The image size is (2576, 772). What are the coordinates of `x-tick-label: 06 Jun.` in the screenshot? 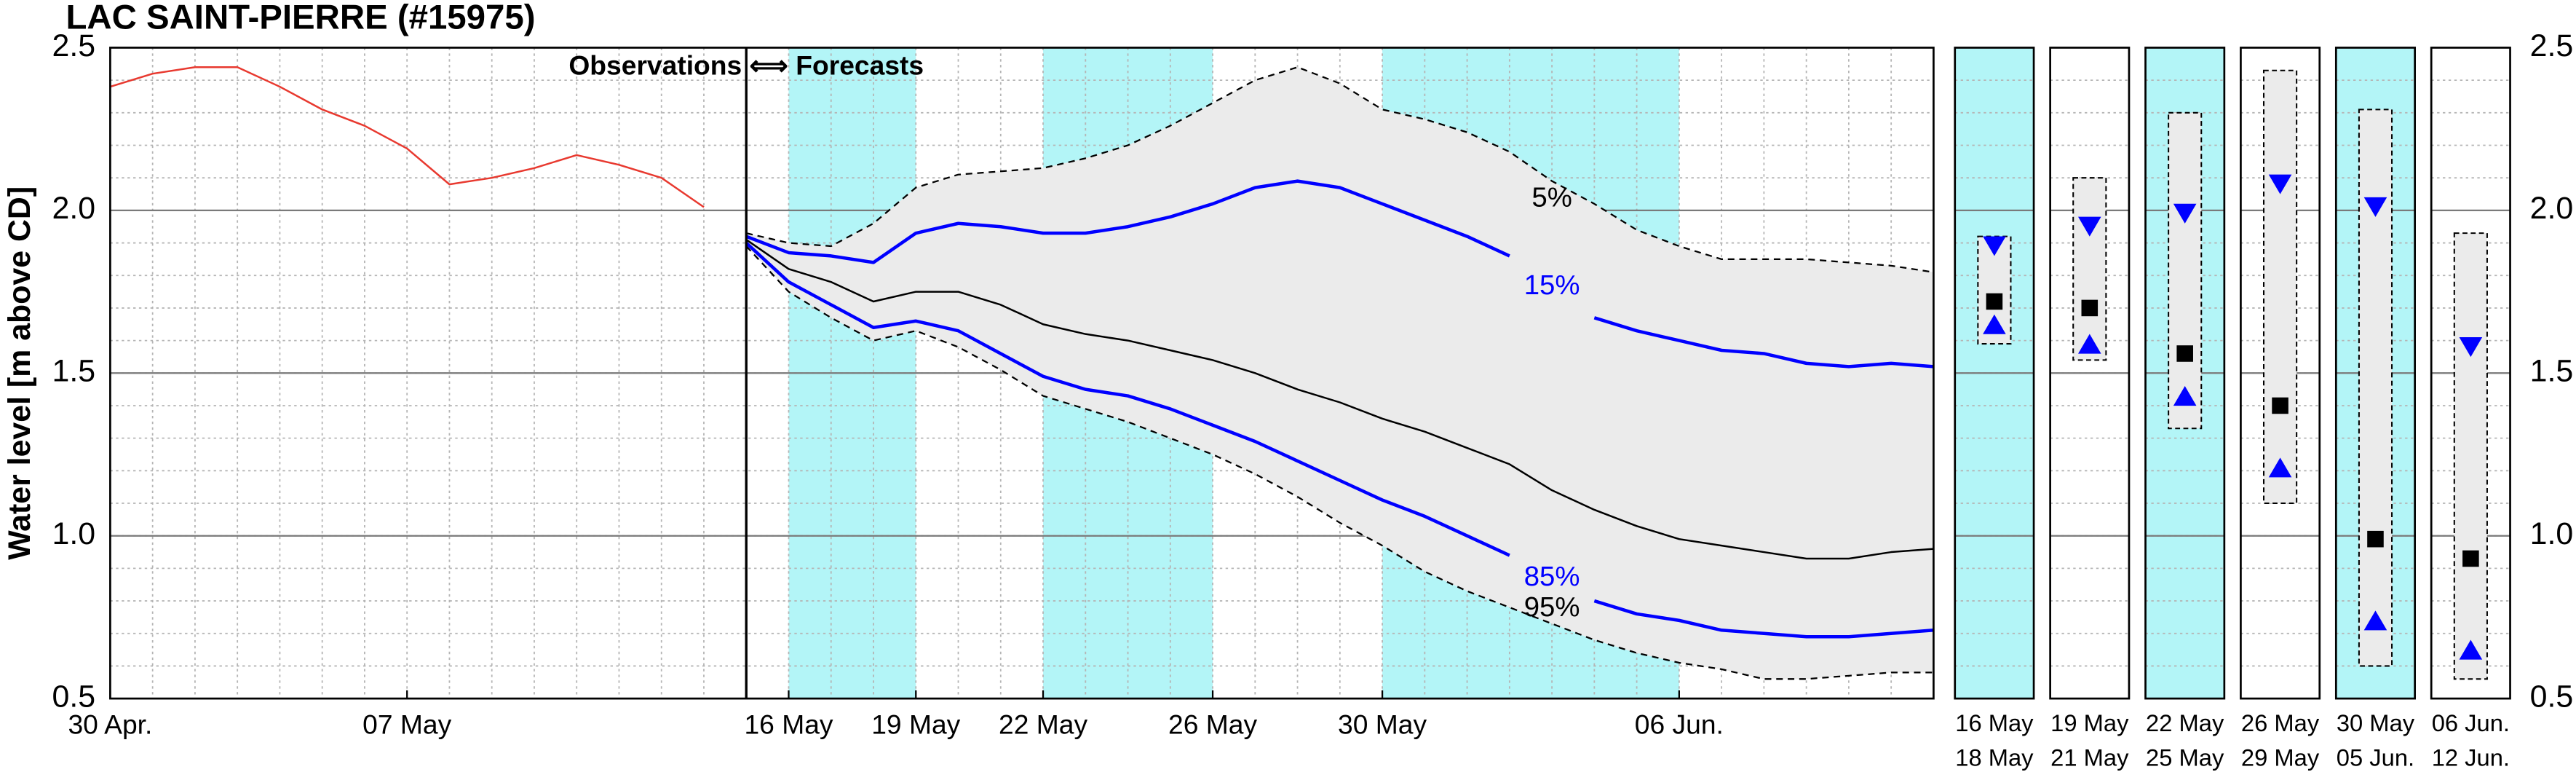 It's located at (1679, 724).